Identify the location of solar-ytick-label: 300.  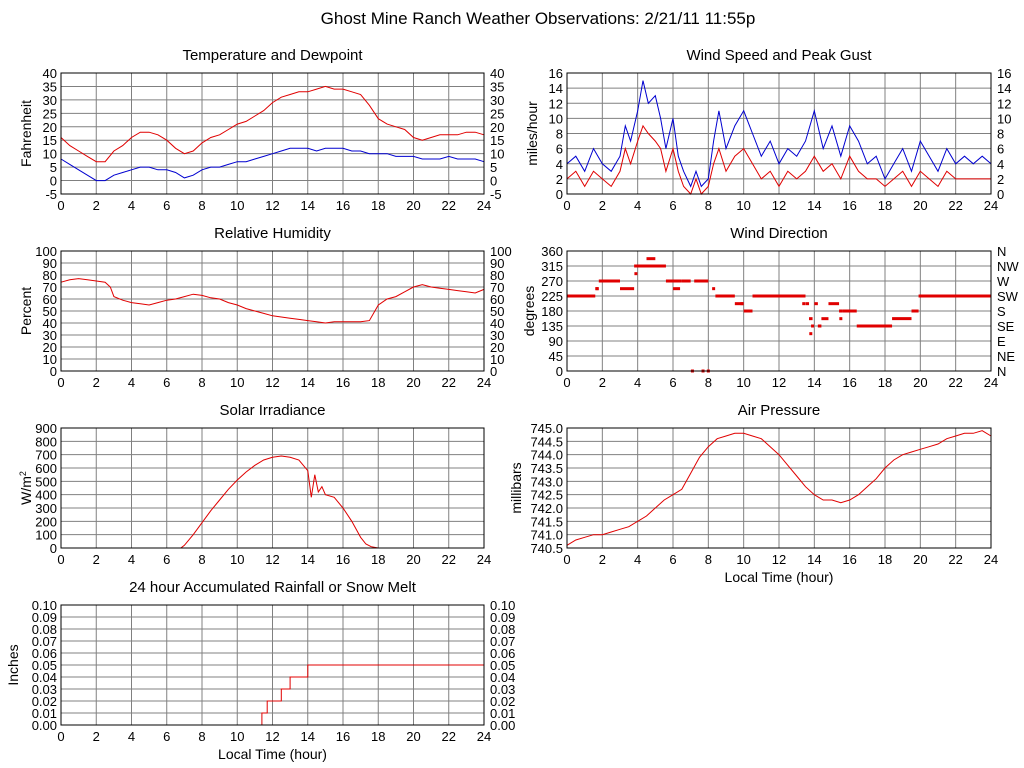
(46, 508).